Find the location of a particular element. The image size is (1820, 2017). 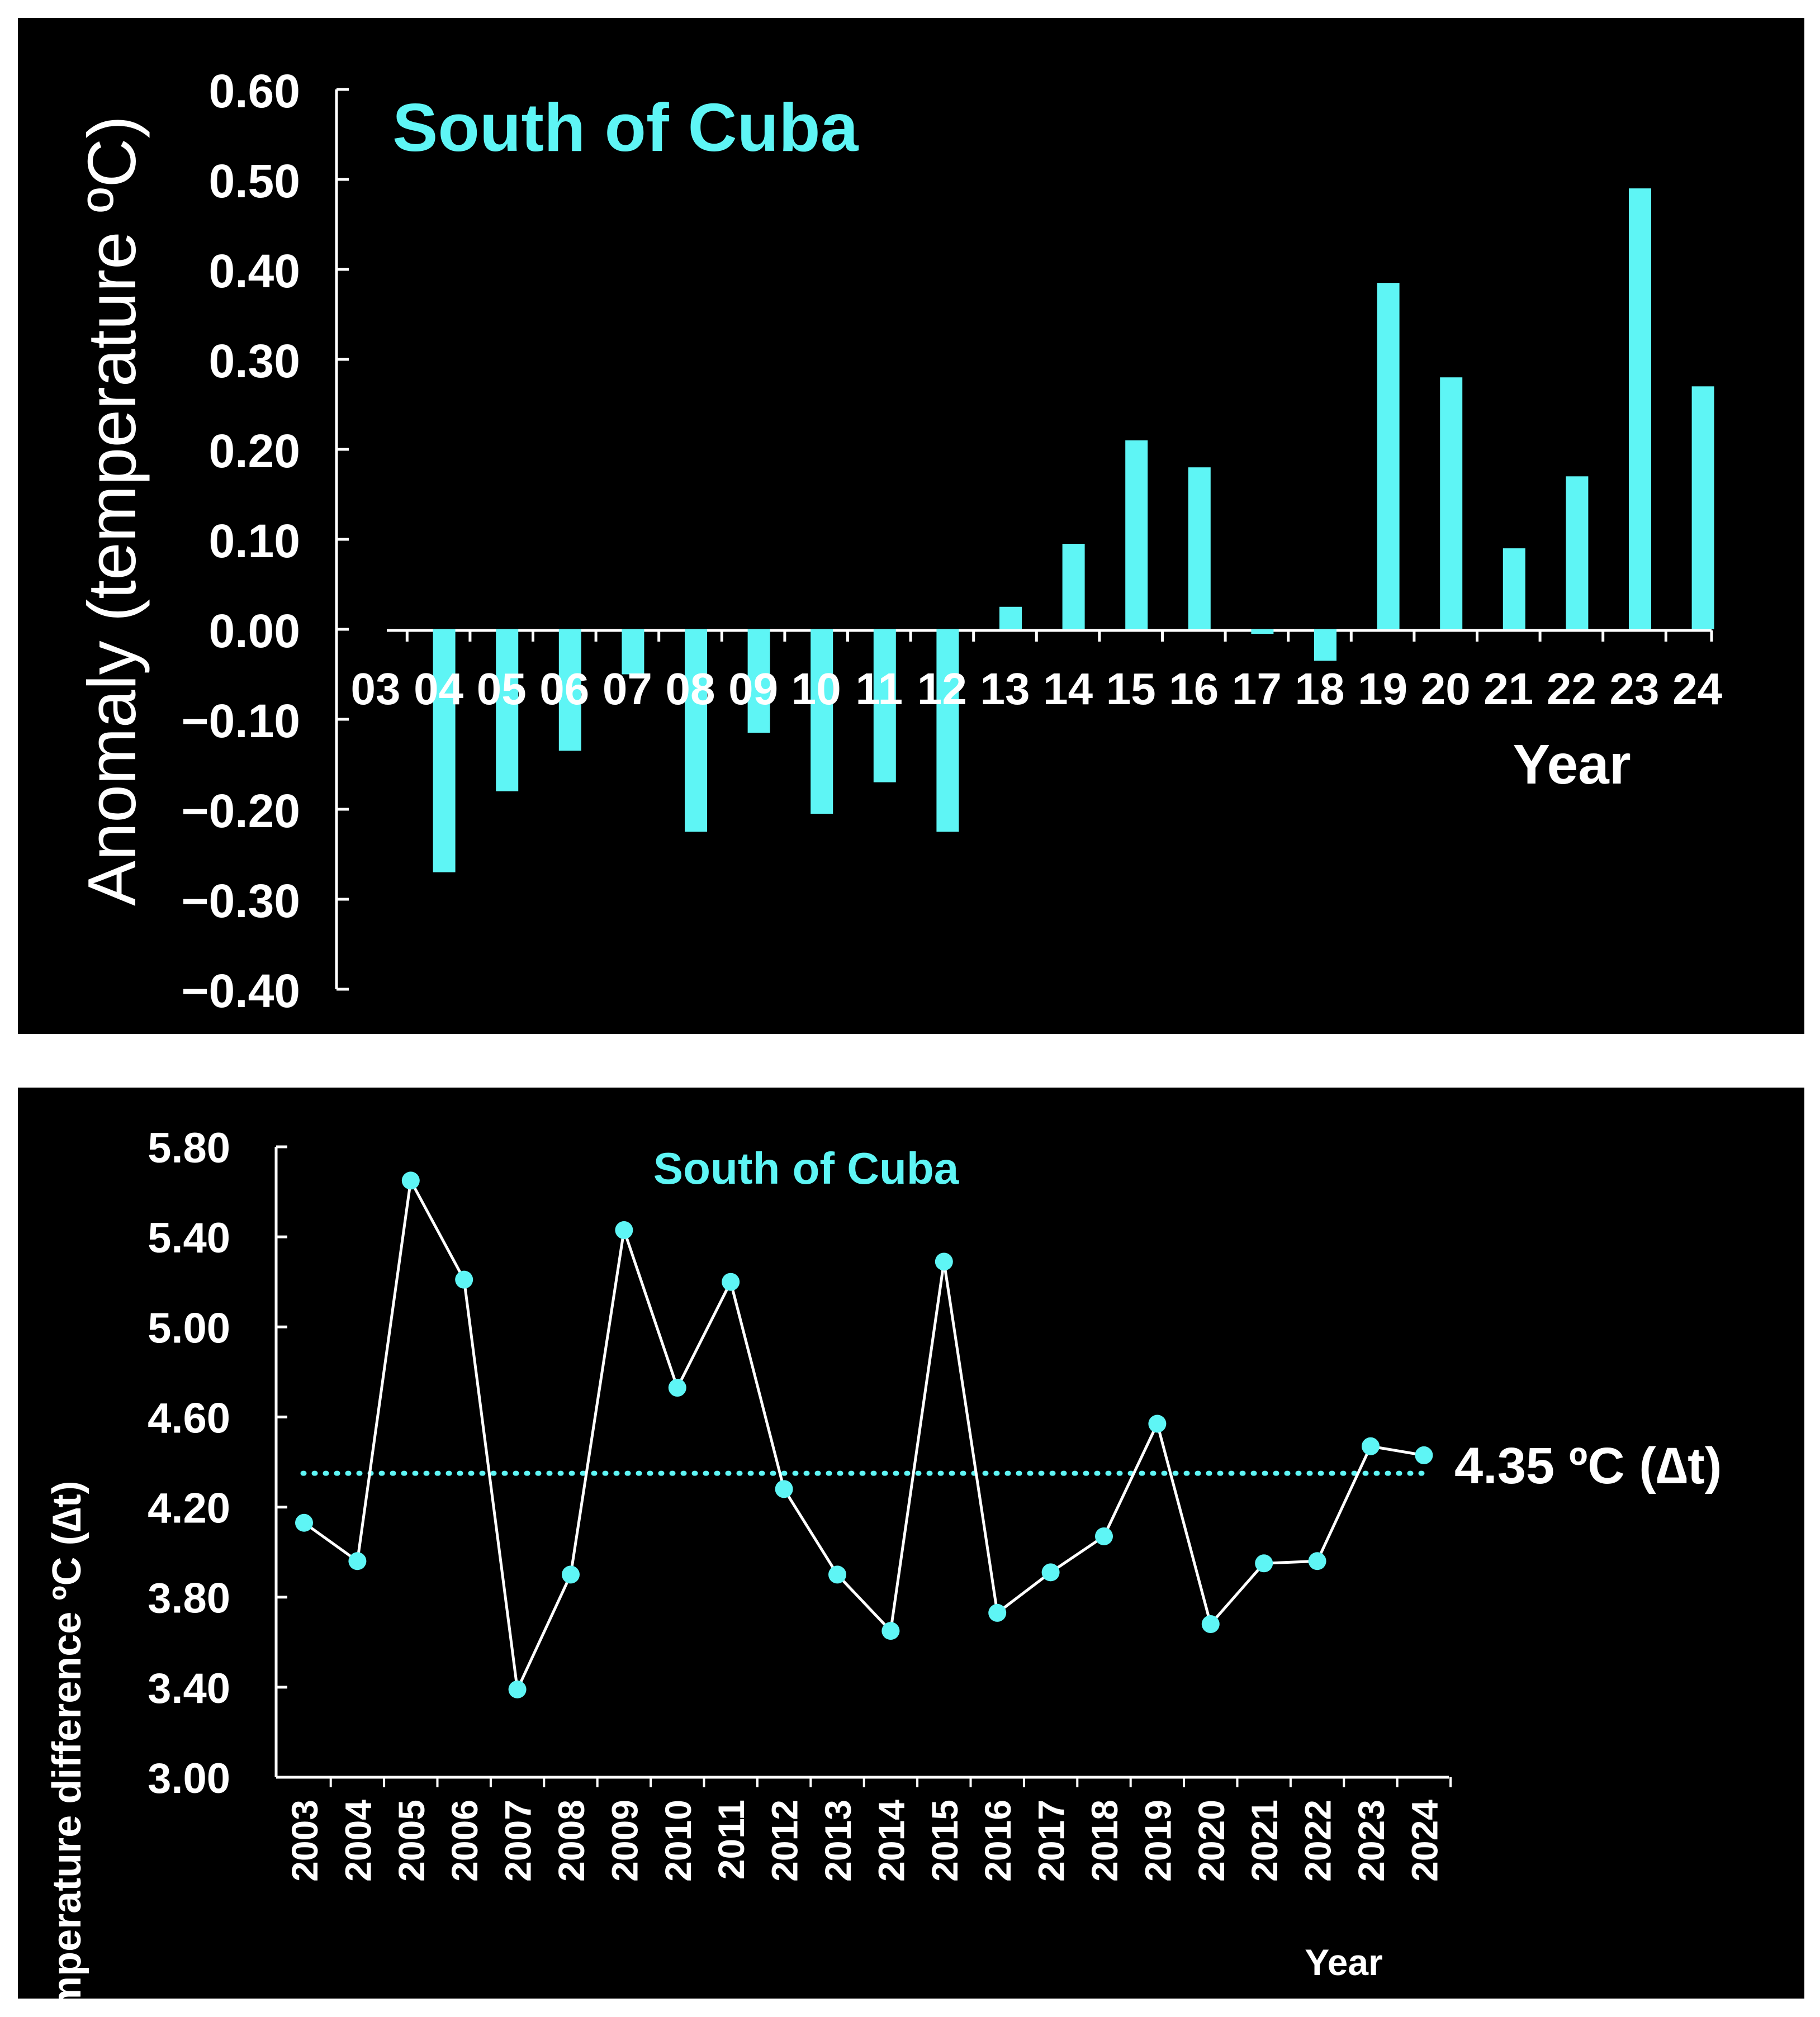

data-point-2016 is located at coordinates (998, 1612).